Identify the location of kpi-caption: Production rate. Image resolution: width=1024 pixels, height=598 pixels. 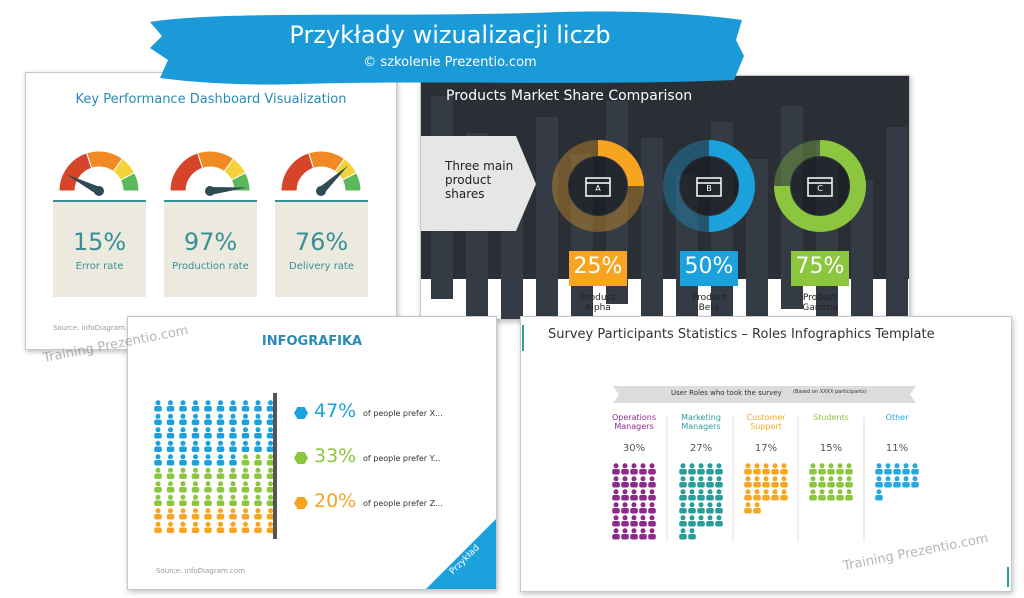
(210, 266).